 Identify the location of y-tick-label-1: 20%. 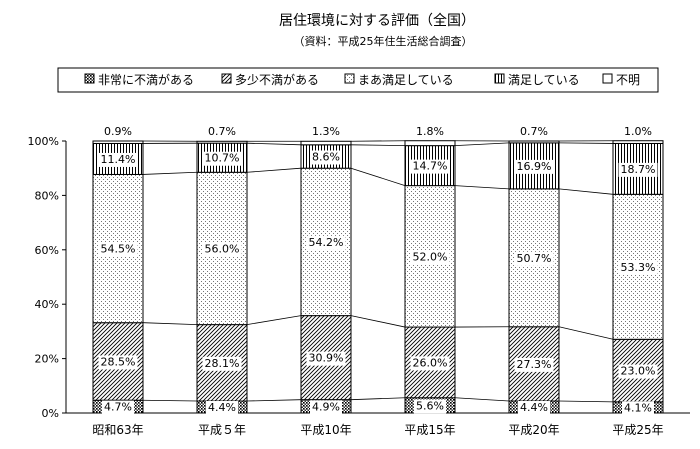
(47, 359).